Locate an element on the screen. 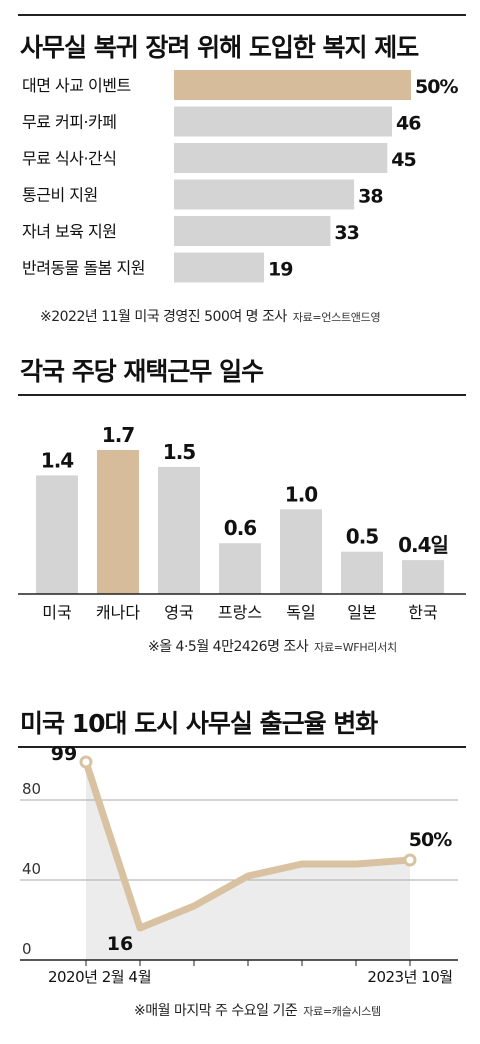  category-label: 대면 사교 이벤트 is located at coordinates (76, 85).